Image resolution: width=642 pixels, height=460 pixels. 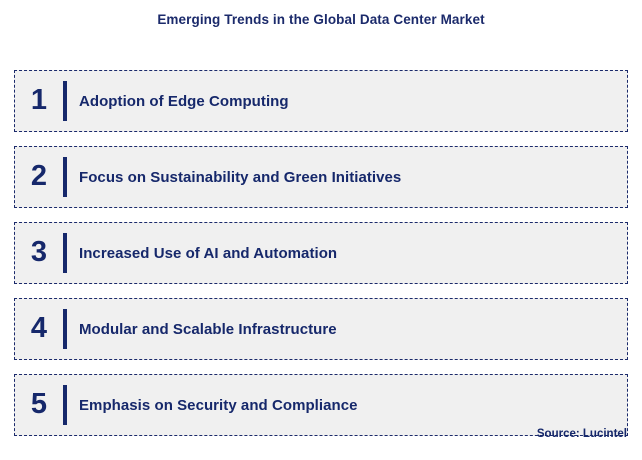 What do you see at coordinates (39, 327) in the screenshot?
I see `trend-number: 4` at bounding box center [39, 327].